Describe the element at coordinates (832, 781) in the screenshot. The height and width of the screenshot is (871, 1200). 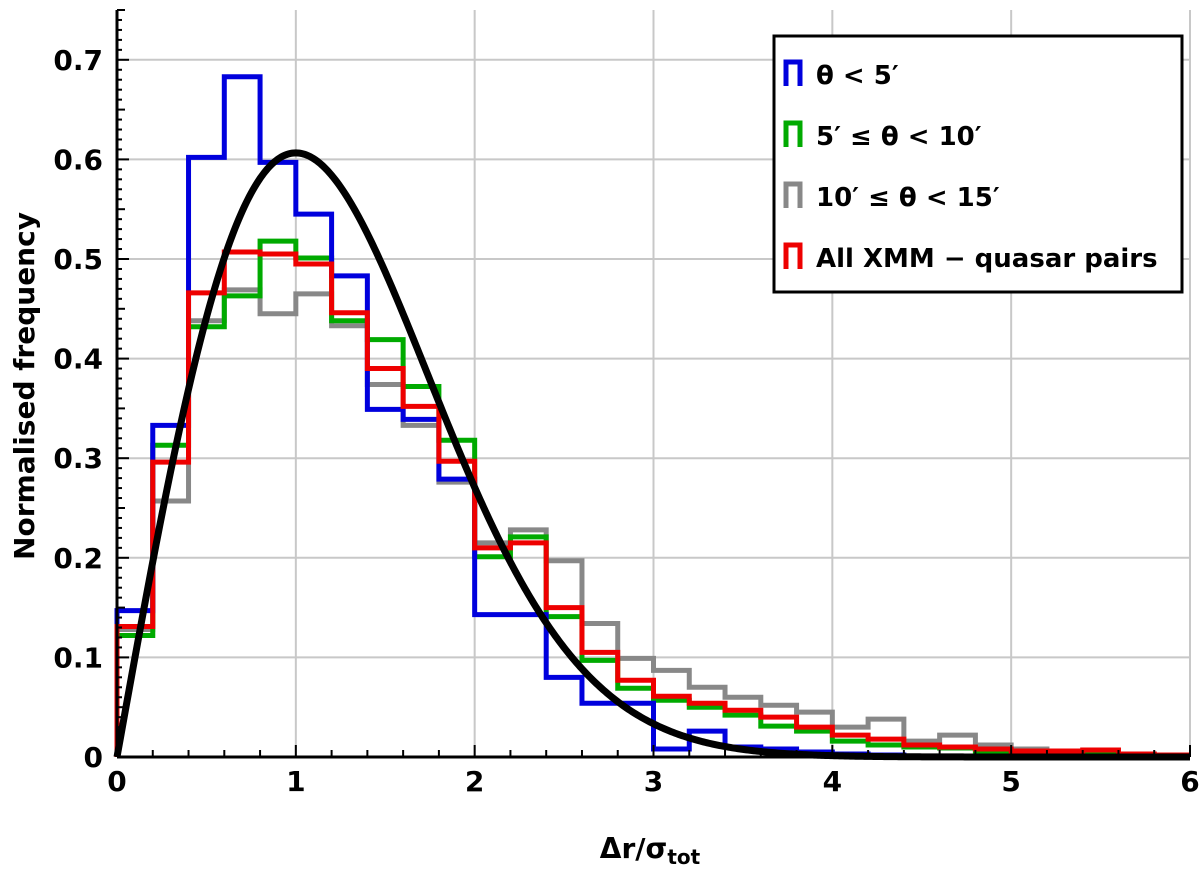
I see `x-tick-label: 4` at that location.